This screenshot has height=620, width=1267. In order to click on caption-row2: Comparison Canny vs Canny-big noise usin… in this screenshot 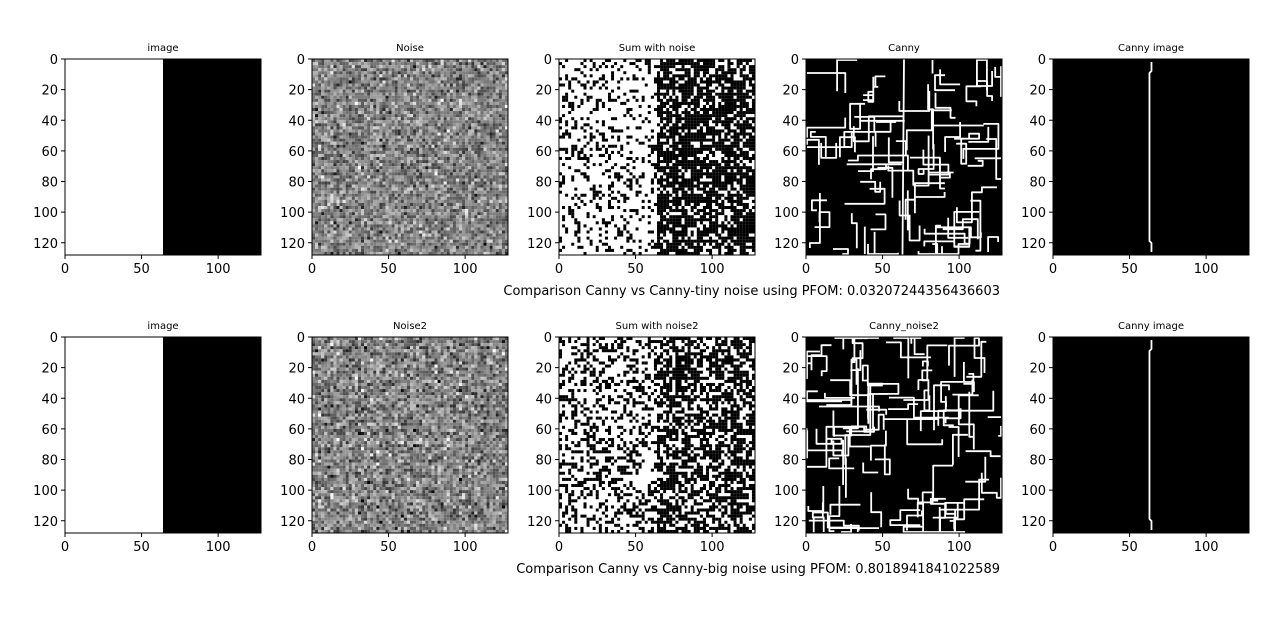, I will do `click(758, 569)`.